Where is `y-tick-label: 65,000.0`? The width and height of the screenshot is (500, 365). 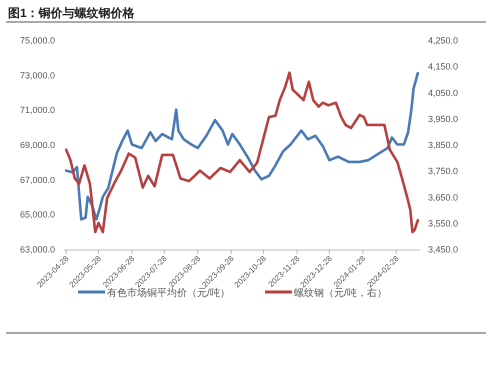
y-tick-label: 65,000.0 is located at coordinates (37, 215).